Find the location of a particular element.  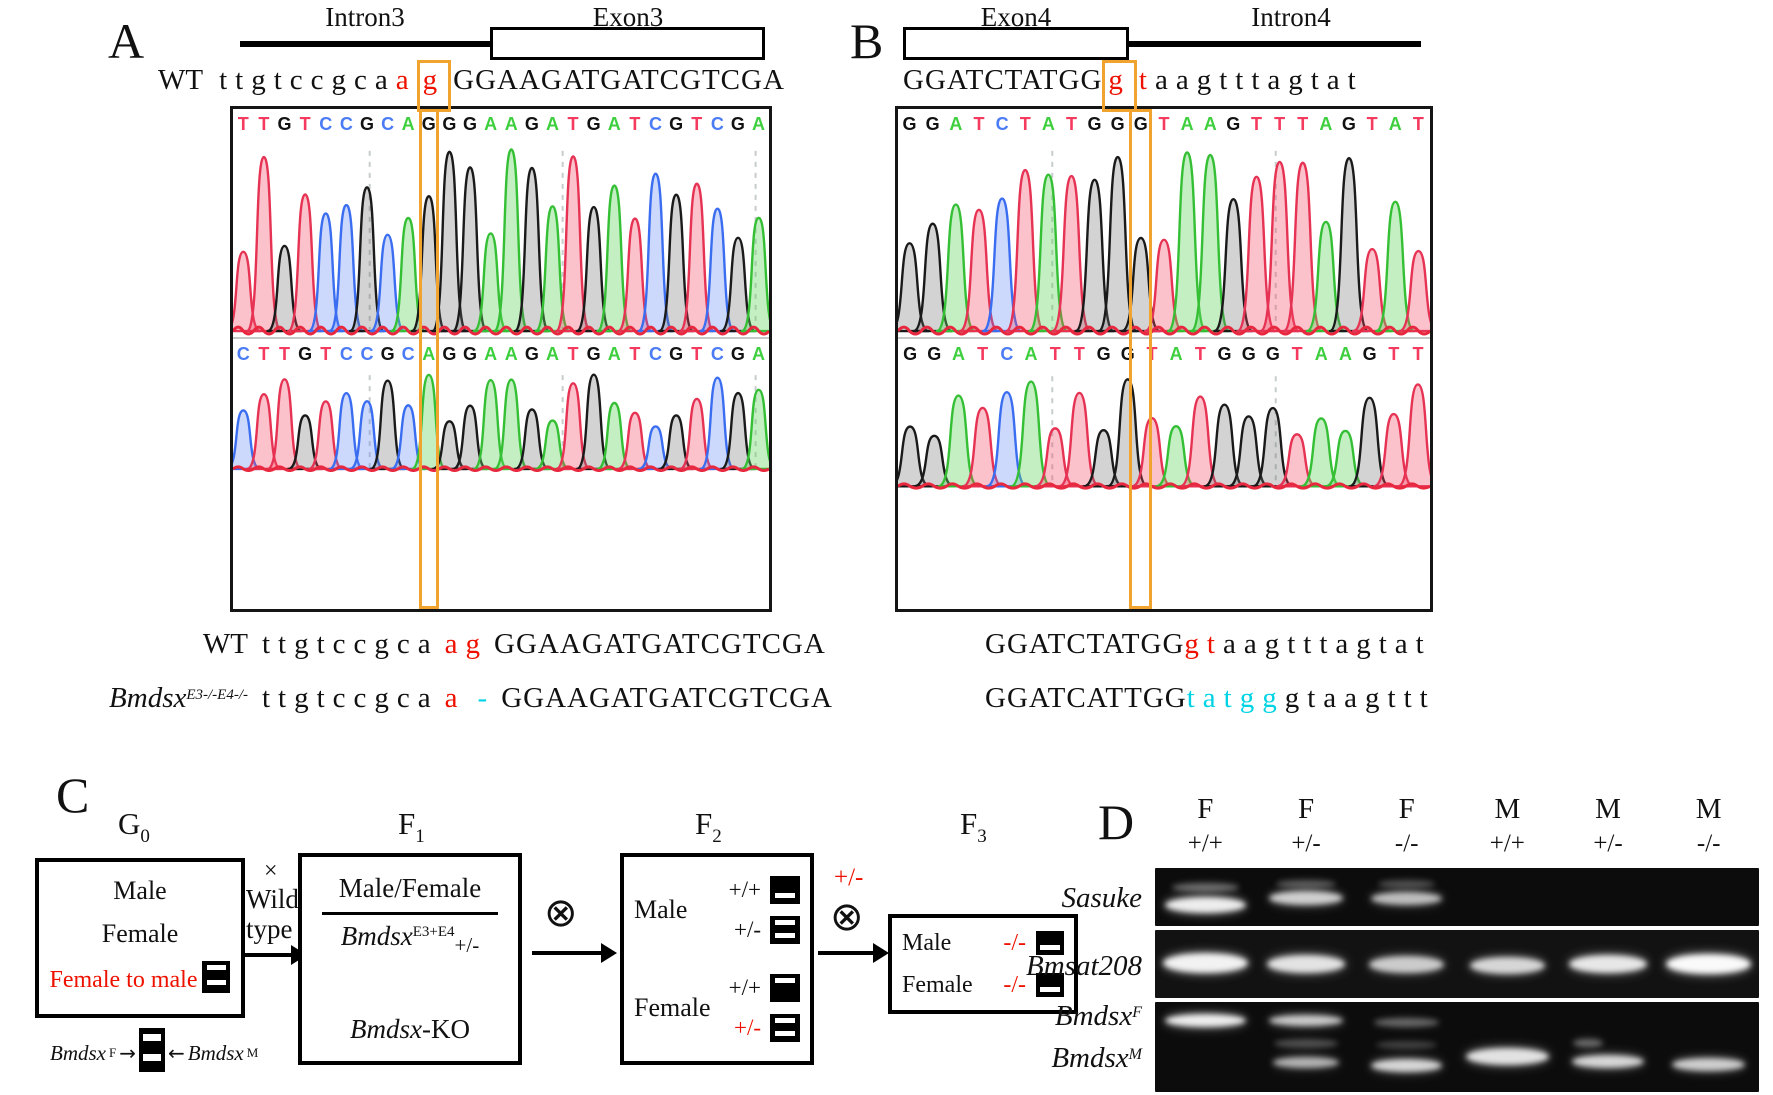

sequence-segment: GGATCATTGG is located at coordinates (1086, 698).